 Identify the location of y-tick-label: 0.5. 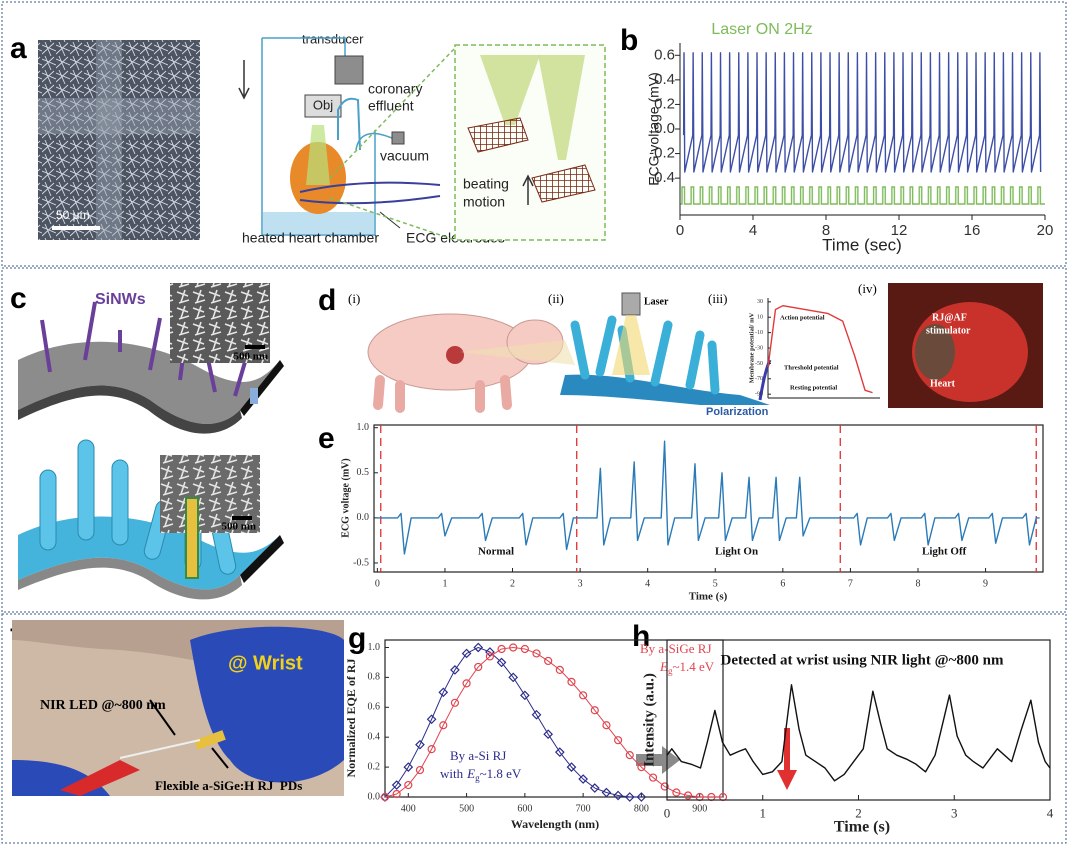
(363, 472).